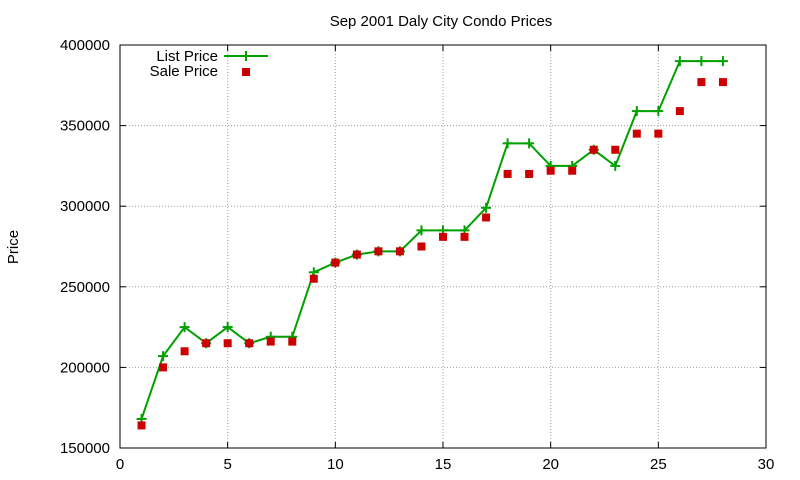  What do you see at coordinates (227, 464) in the screenshot?
I see `x-tick-label: 5` at bounding box center [227, 464].